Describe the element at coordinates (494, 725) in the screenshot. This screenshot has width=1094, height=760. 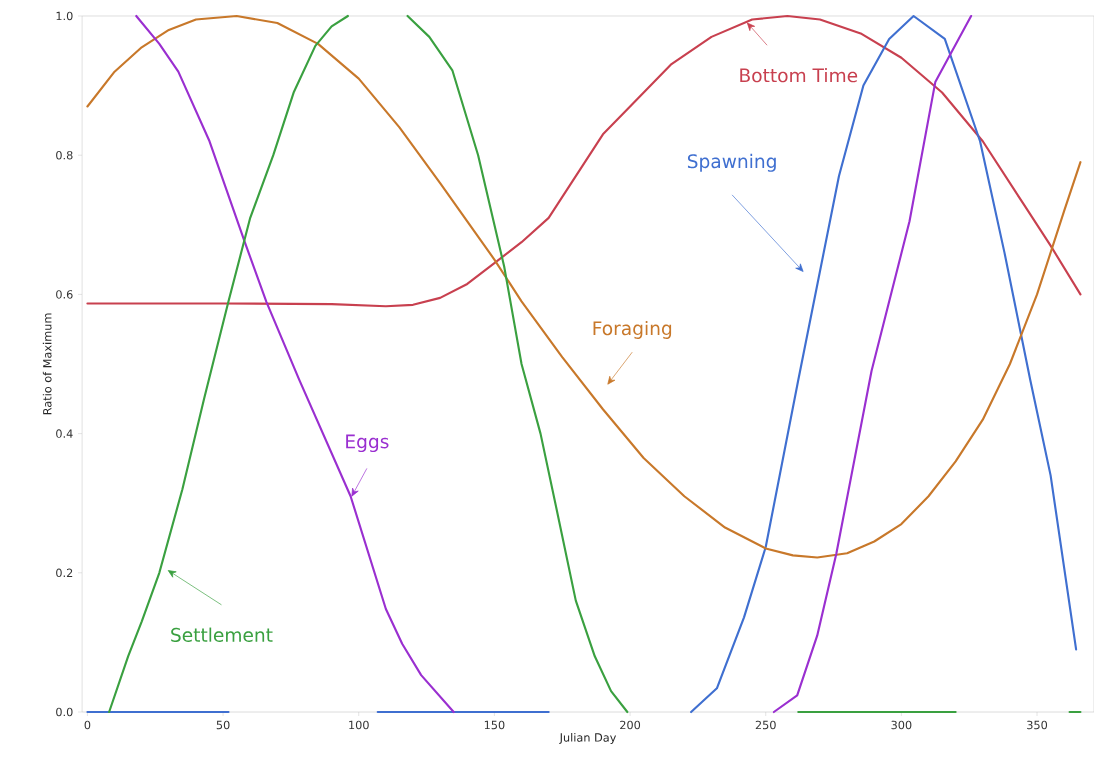
I see `x-tick-label: 150` at that location.